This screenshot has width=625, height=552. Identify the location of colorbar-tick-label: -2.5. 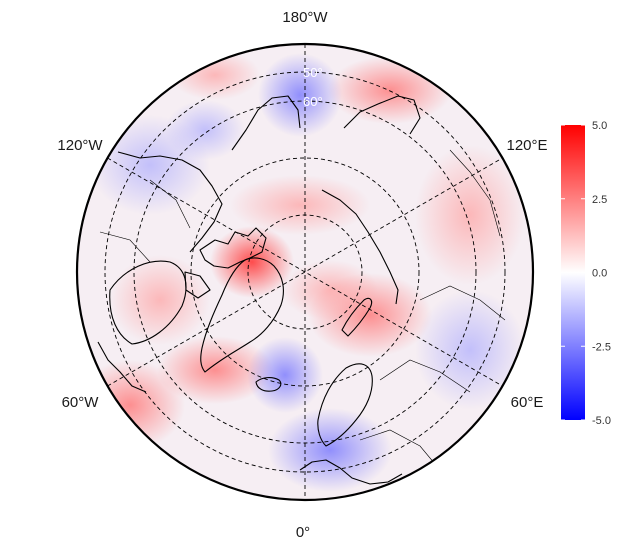
(601, 347).